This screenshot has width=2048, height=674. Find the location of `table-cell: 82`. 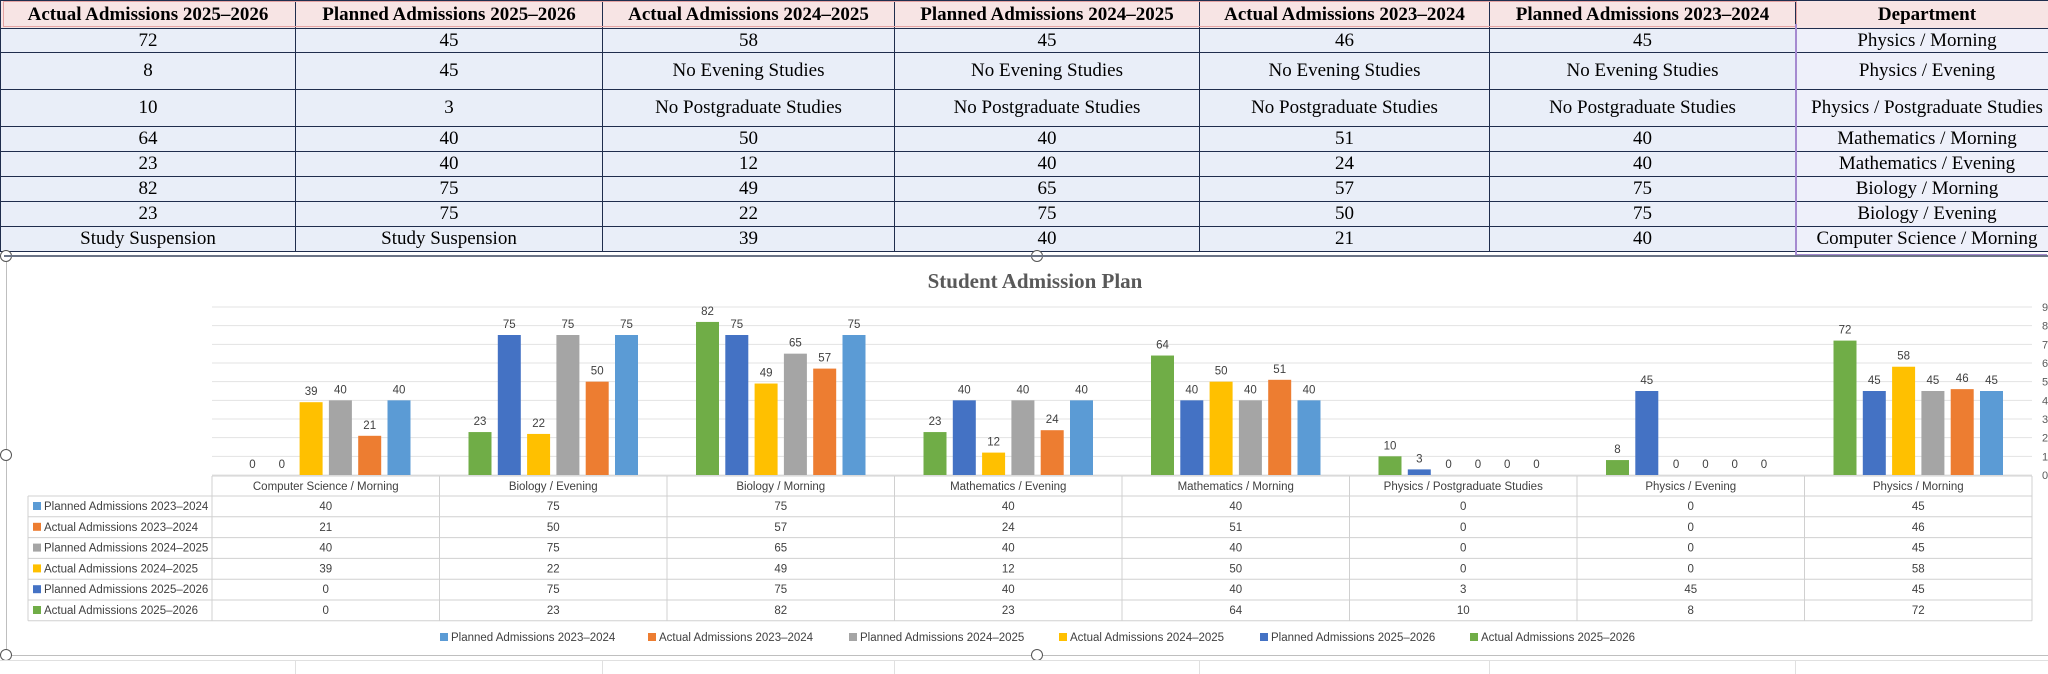

table-cell: 82 is located at coordinates (148, 189).